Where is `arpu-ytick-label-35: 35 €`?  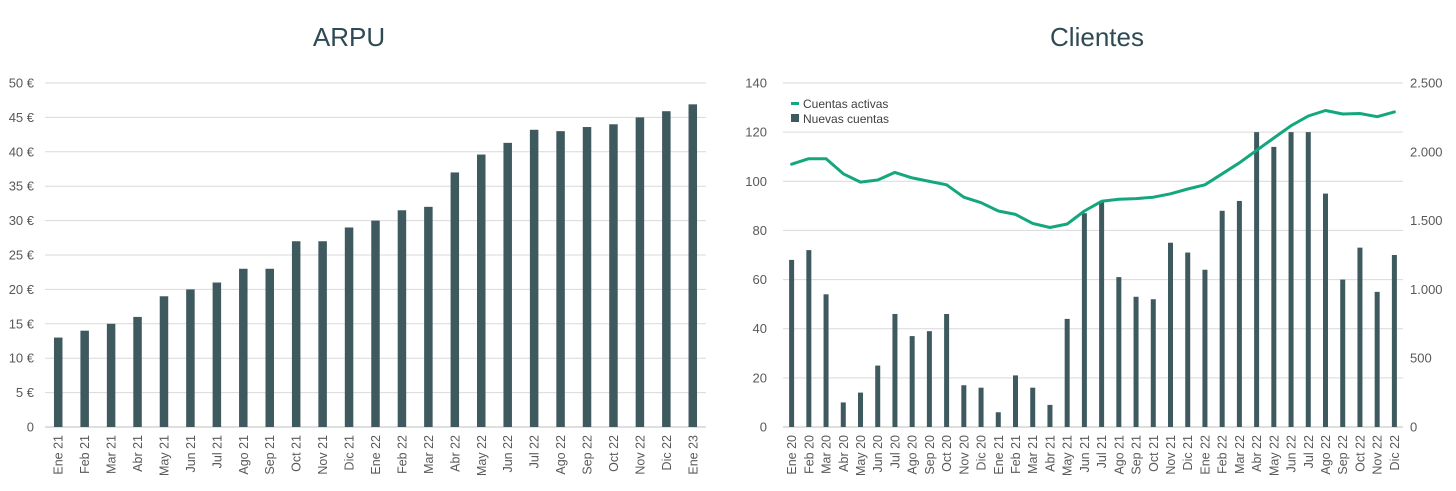 arpu-ytick-label-35: 35 € is located at coordinates (22, 186).